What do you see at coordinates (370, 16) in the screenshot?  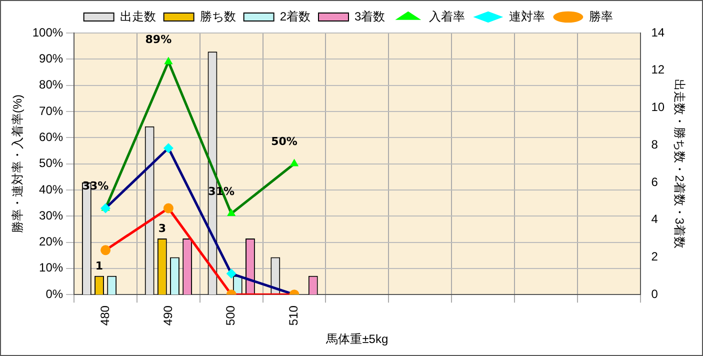 I see `legend-label: 3着数` at bounding box center [370, 16].